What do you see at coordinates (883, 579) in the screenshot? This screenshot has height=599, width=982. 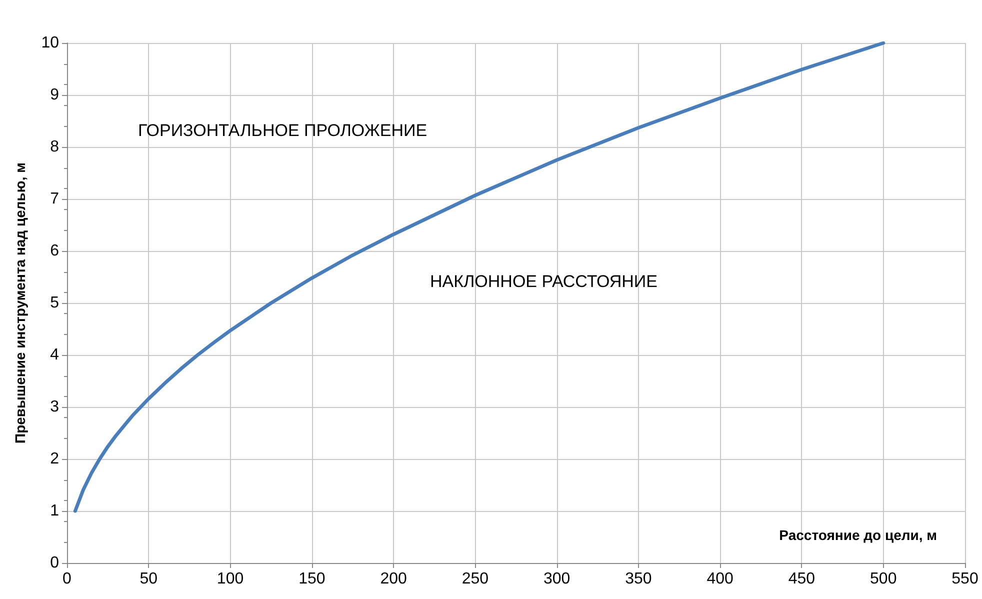 I see `x-tick-label: 500` at bounding box center [883, 579].